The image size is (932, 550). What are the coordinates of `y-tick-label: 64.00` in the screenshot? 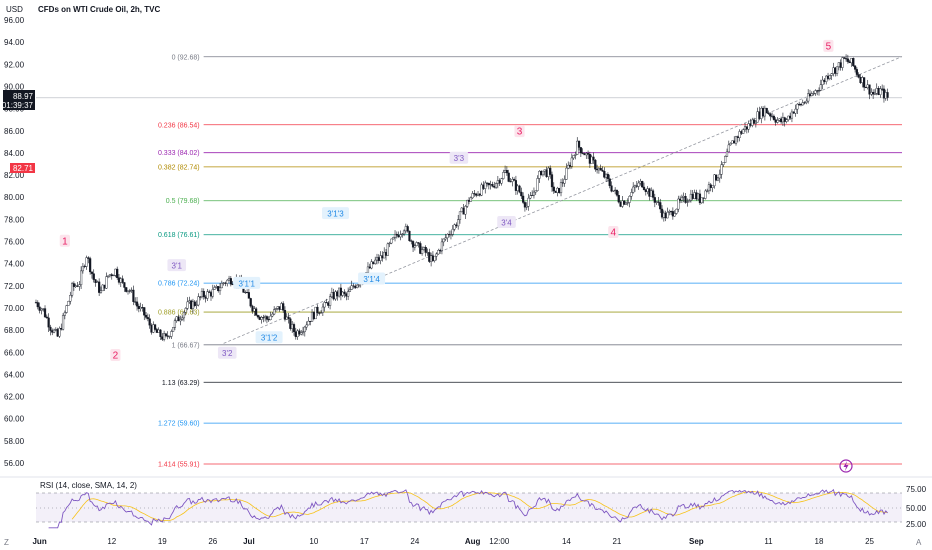 It's located at (14, 374).